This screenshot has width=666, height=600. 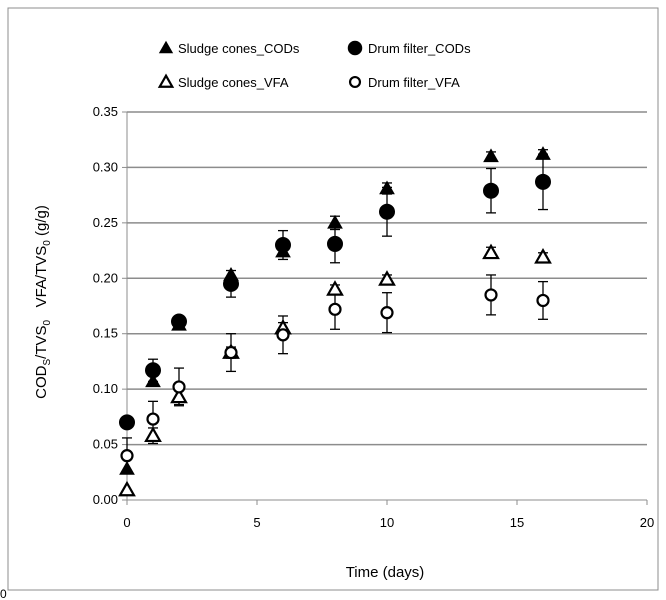 What do you see at coordinates (256, 522) in the screenshot?
I see `x-tick-label: 5` at bounding box center [256, 522].